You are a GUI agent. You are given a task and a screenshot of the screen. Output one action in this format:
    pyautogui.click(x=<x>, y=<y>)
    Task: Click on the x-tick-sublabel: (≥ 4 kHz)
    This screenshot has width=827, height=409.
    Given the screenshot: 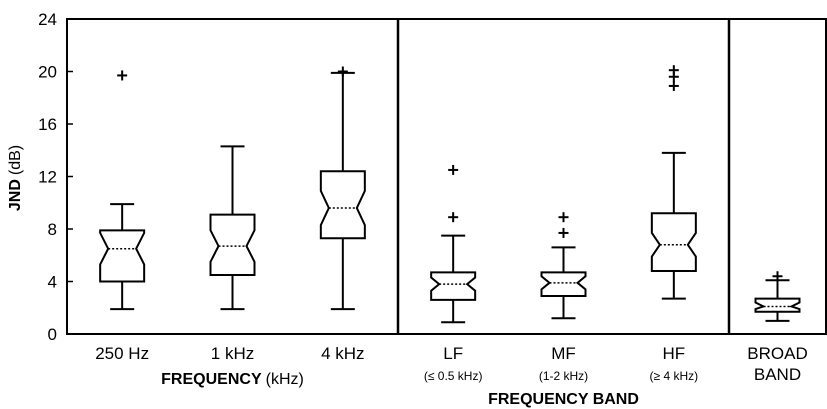 What is the action you would take?
    pyautogui.click(x=674, y=376)
    